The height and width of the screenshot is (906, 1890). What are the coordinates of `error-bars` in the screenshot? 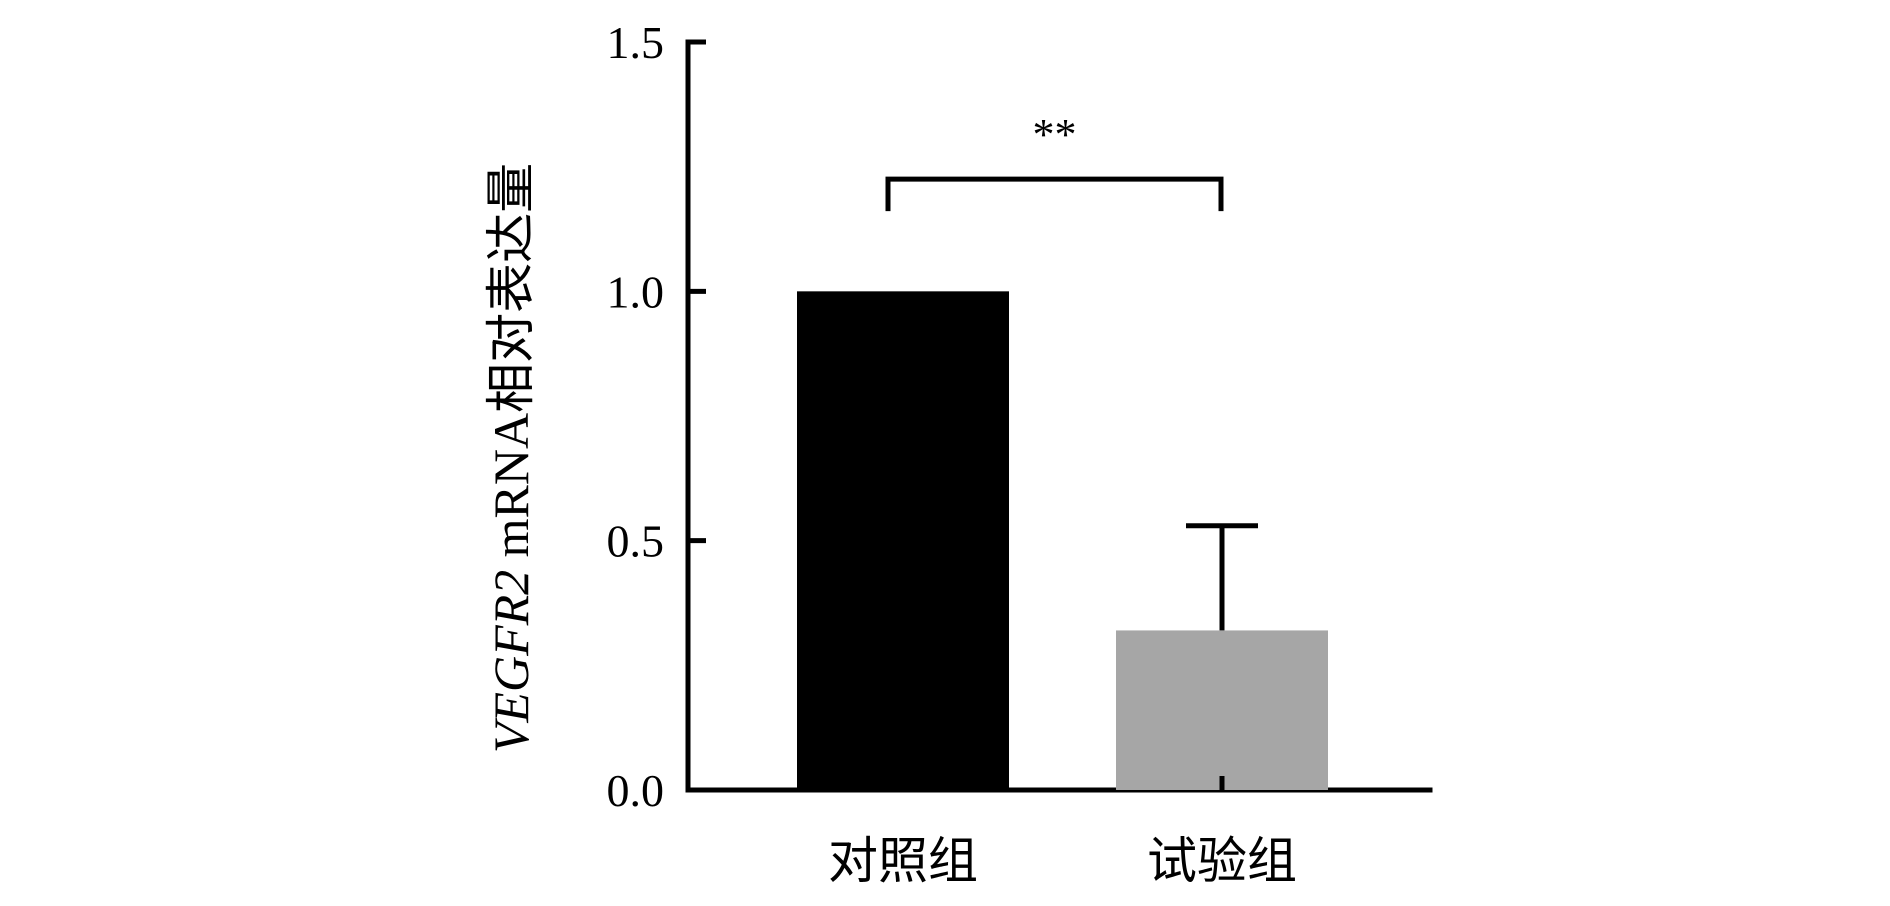 It's located at (1079, 656).